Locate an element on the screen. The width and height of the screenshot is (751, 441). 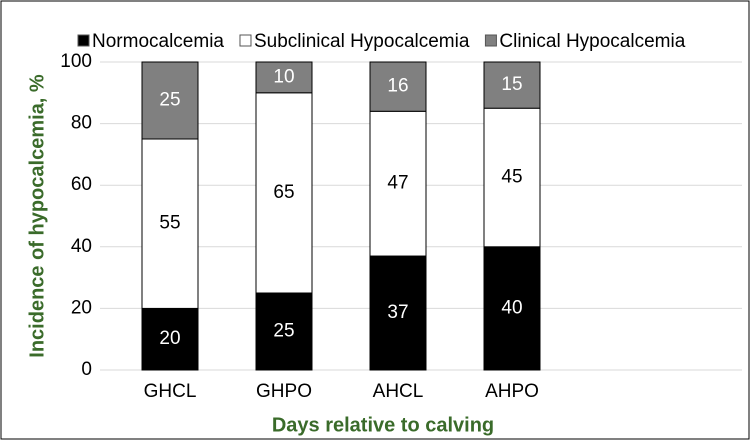
data-label: 55 is located at coordinates (169, 223).